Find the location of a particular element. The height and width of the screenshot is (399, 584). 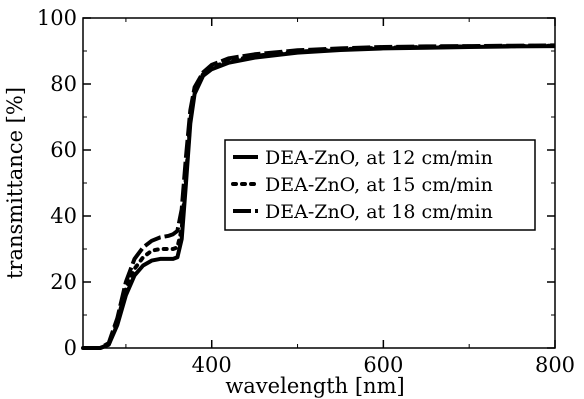

y-tick-label: 0 is located at coordinates (70, 348).